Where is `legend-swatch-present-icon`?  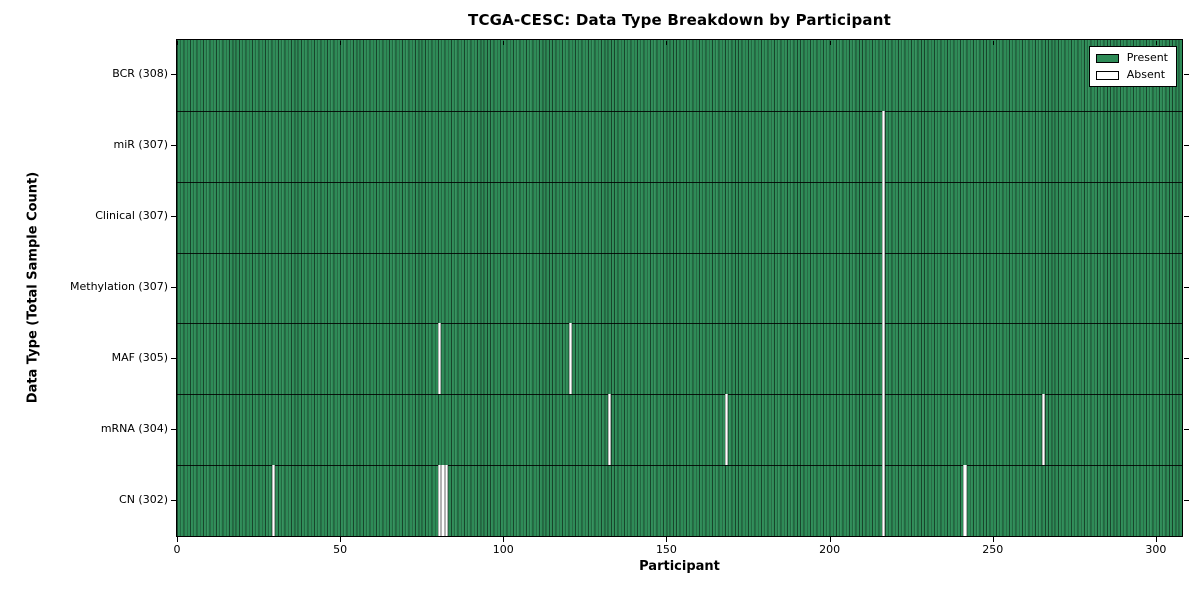 legend-swatch-present-icon is located at coordinates (1107, 58).